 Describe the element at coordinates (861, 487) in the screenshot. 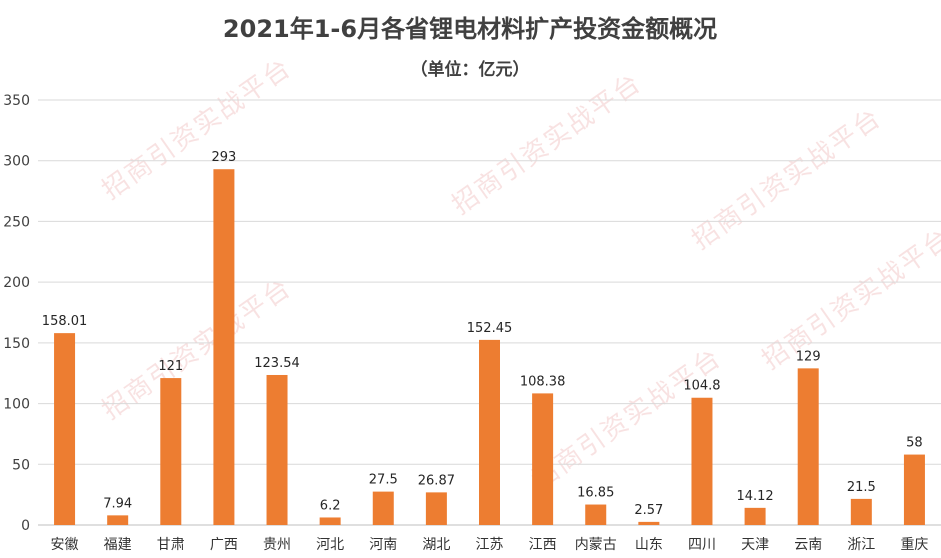

I see `data-label: 21.5` at that location.